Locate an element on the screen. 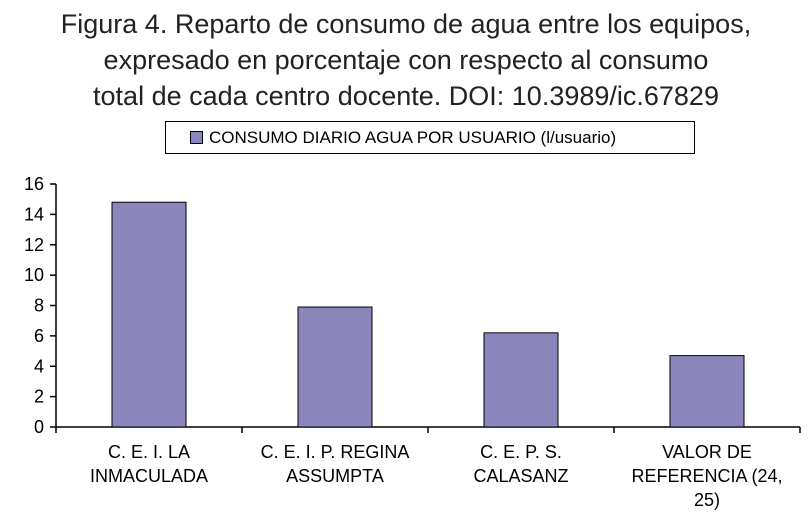 This screenshot has width=812, height=517. category-label-line: C. E. I. P. REGINA is located at coordinates (335, 452).